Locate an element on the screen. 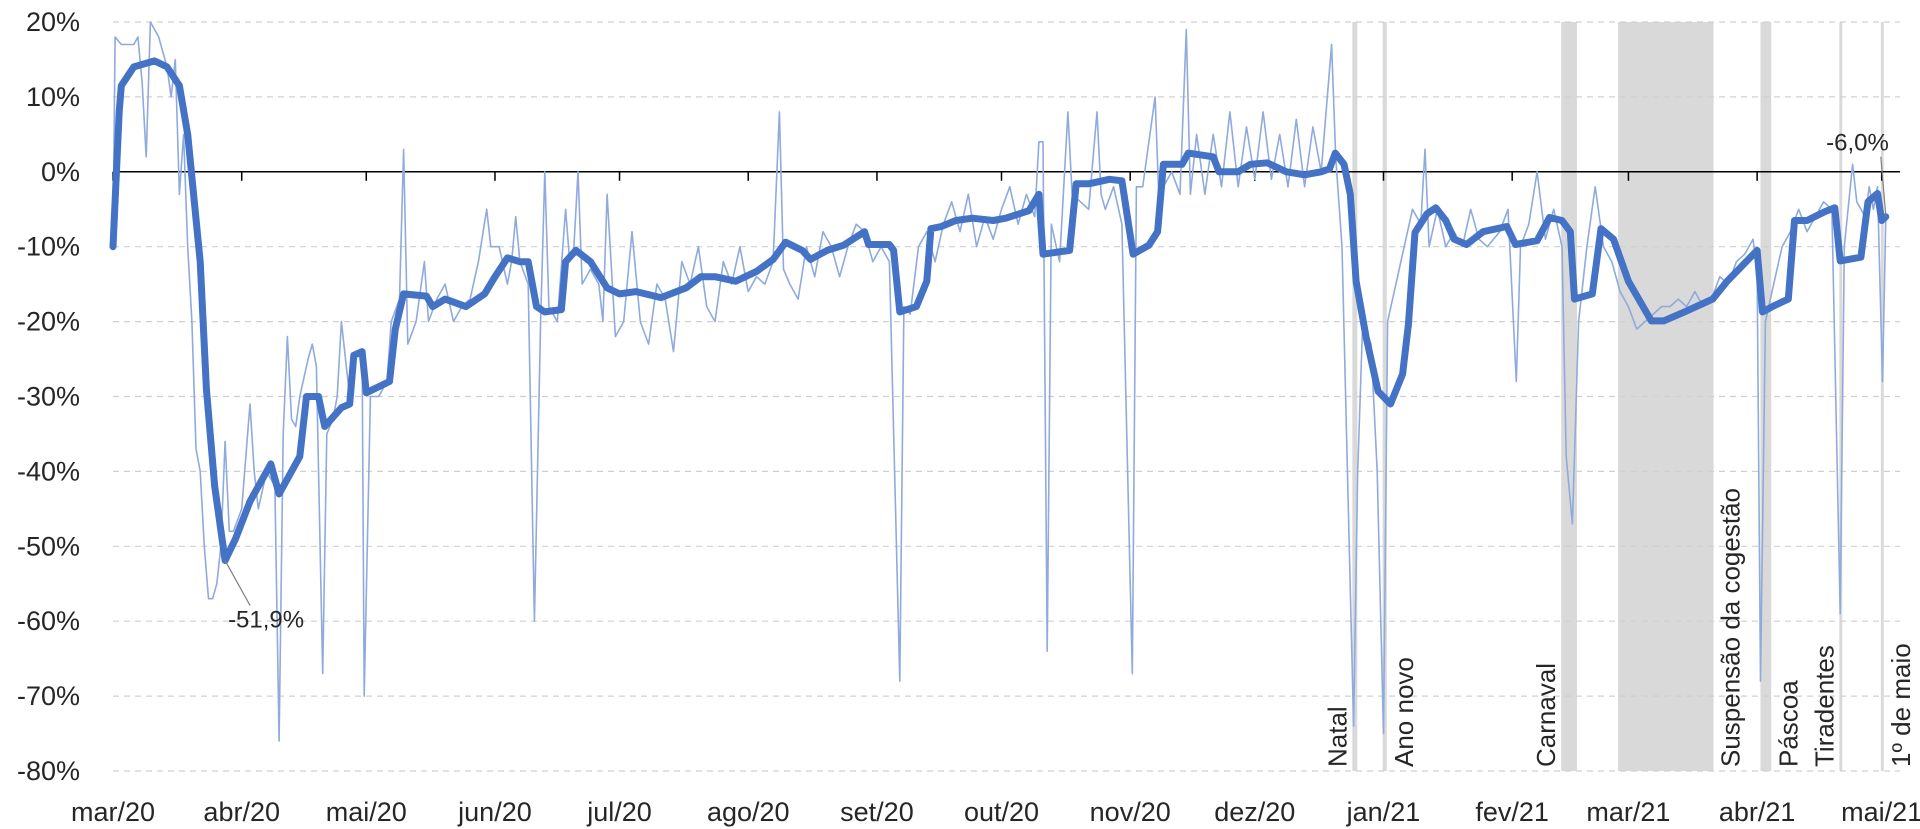 This screenshot has width=1920, height=829. period-label: Páscoa is located at coordinates (1788, 723).